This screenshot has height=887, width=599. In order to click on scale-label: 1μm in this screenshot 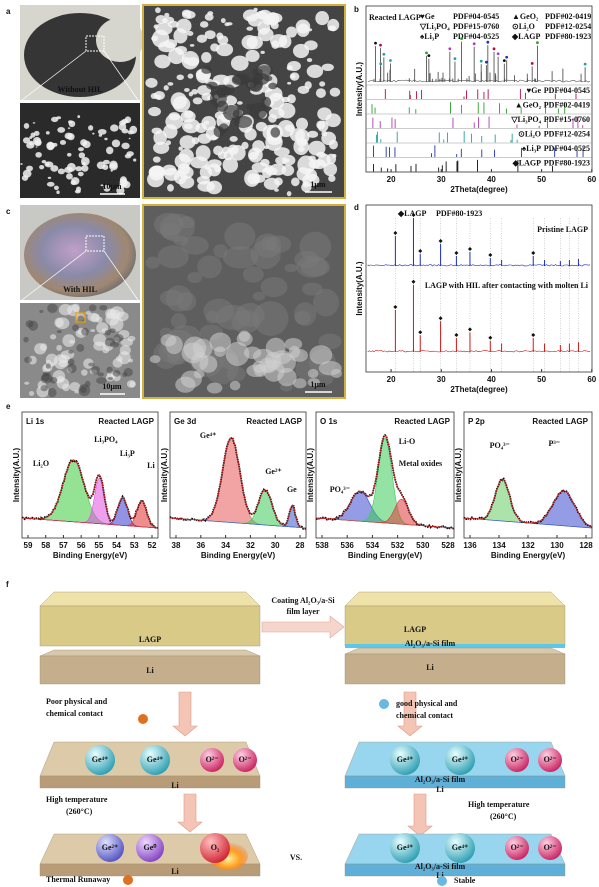, I will do `click(318, 384)`.